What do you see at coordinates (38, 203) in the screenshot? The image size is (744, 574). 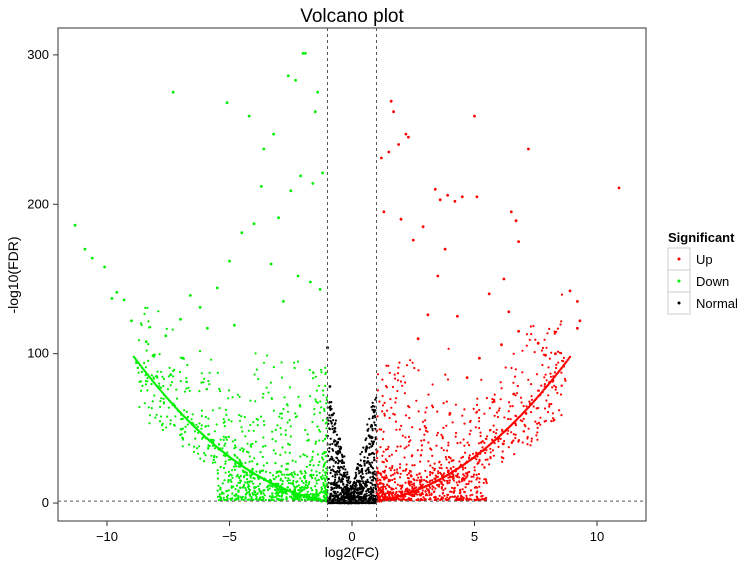 I see `y-tick-label: 200` at bounding box center [38, 203].